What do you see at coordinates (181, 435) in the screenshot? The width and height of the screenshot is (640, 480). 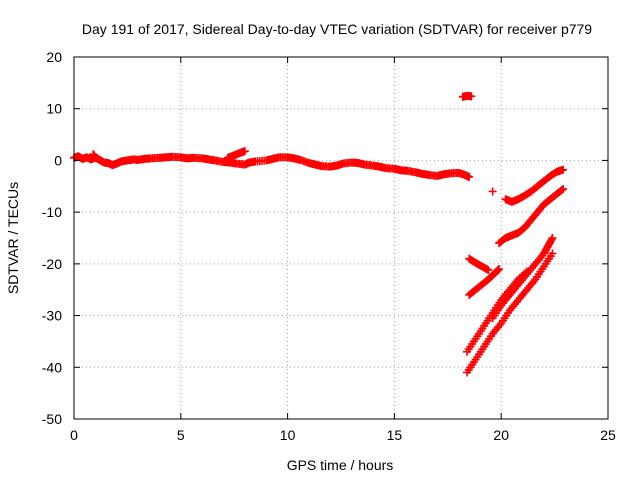 I see `x-tick-label: 5` at bounding box center [181, 435].